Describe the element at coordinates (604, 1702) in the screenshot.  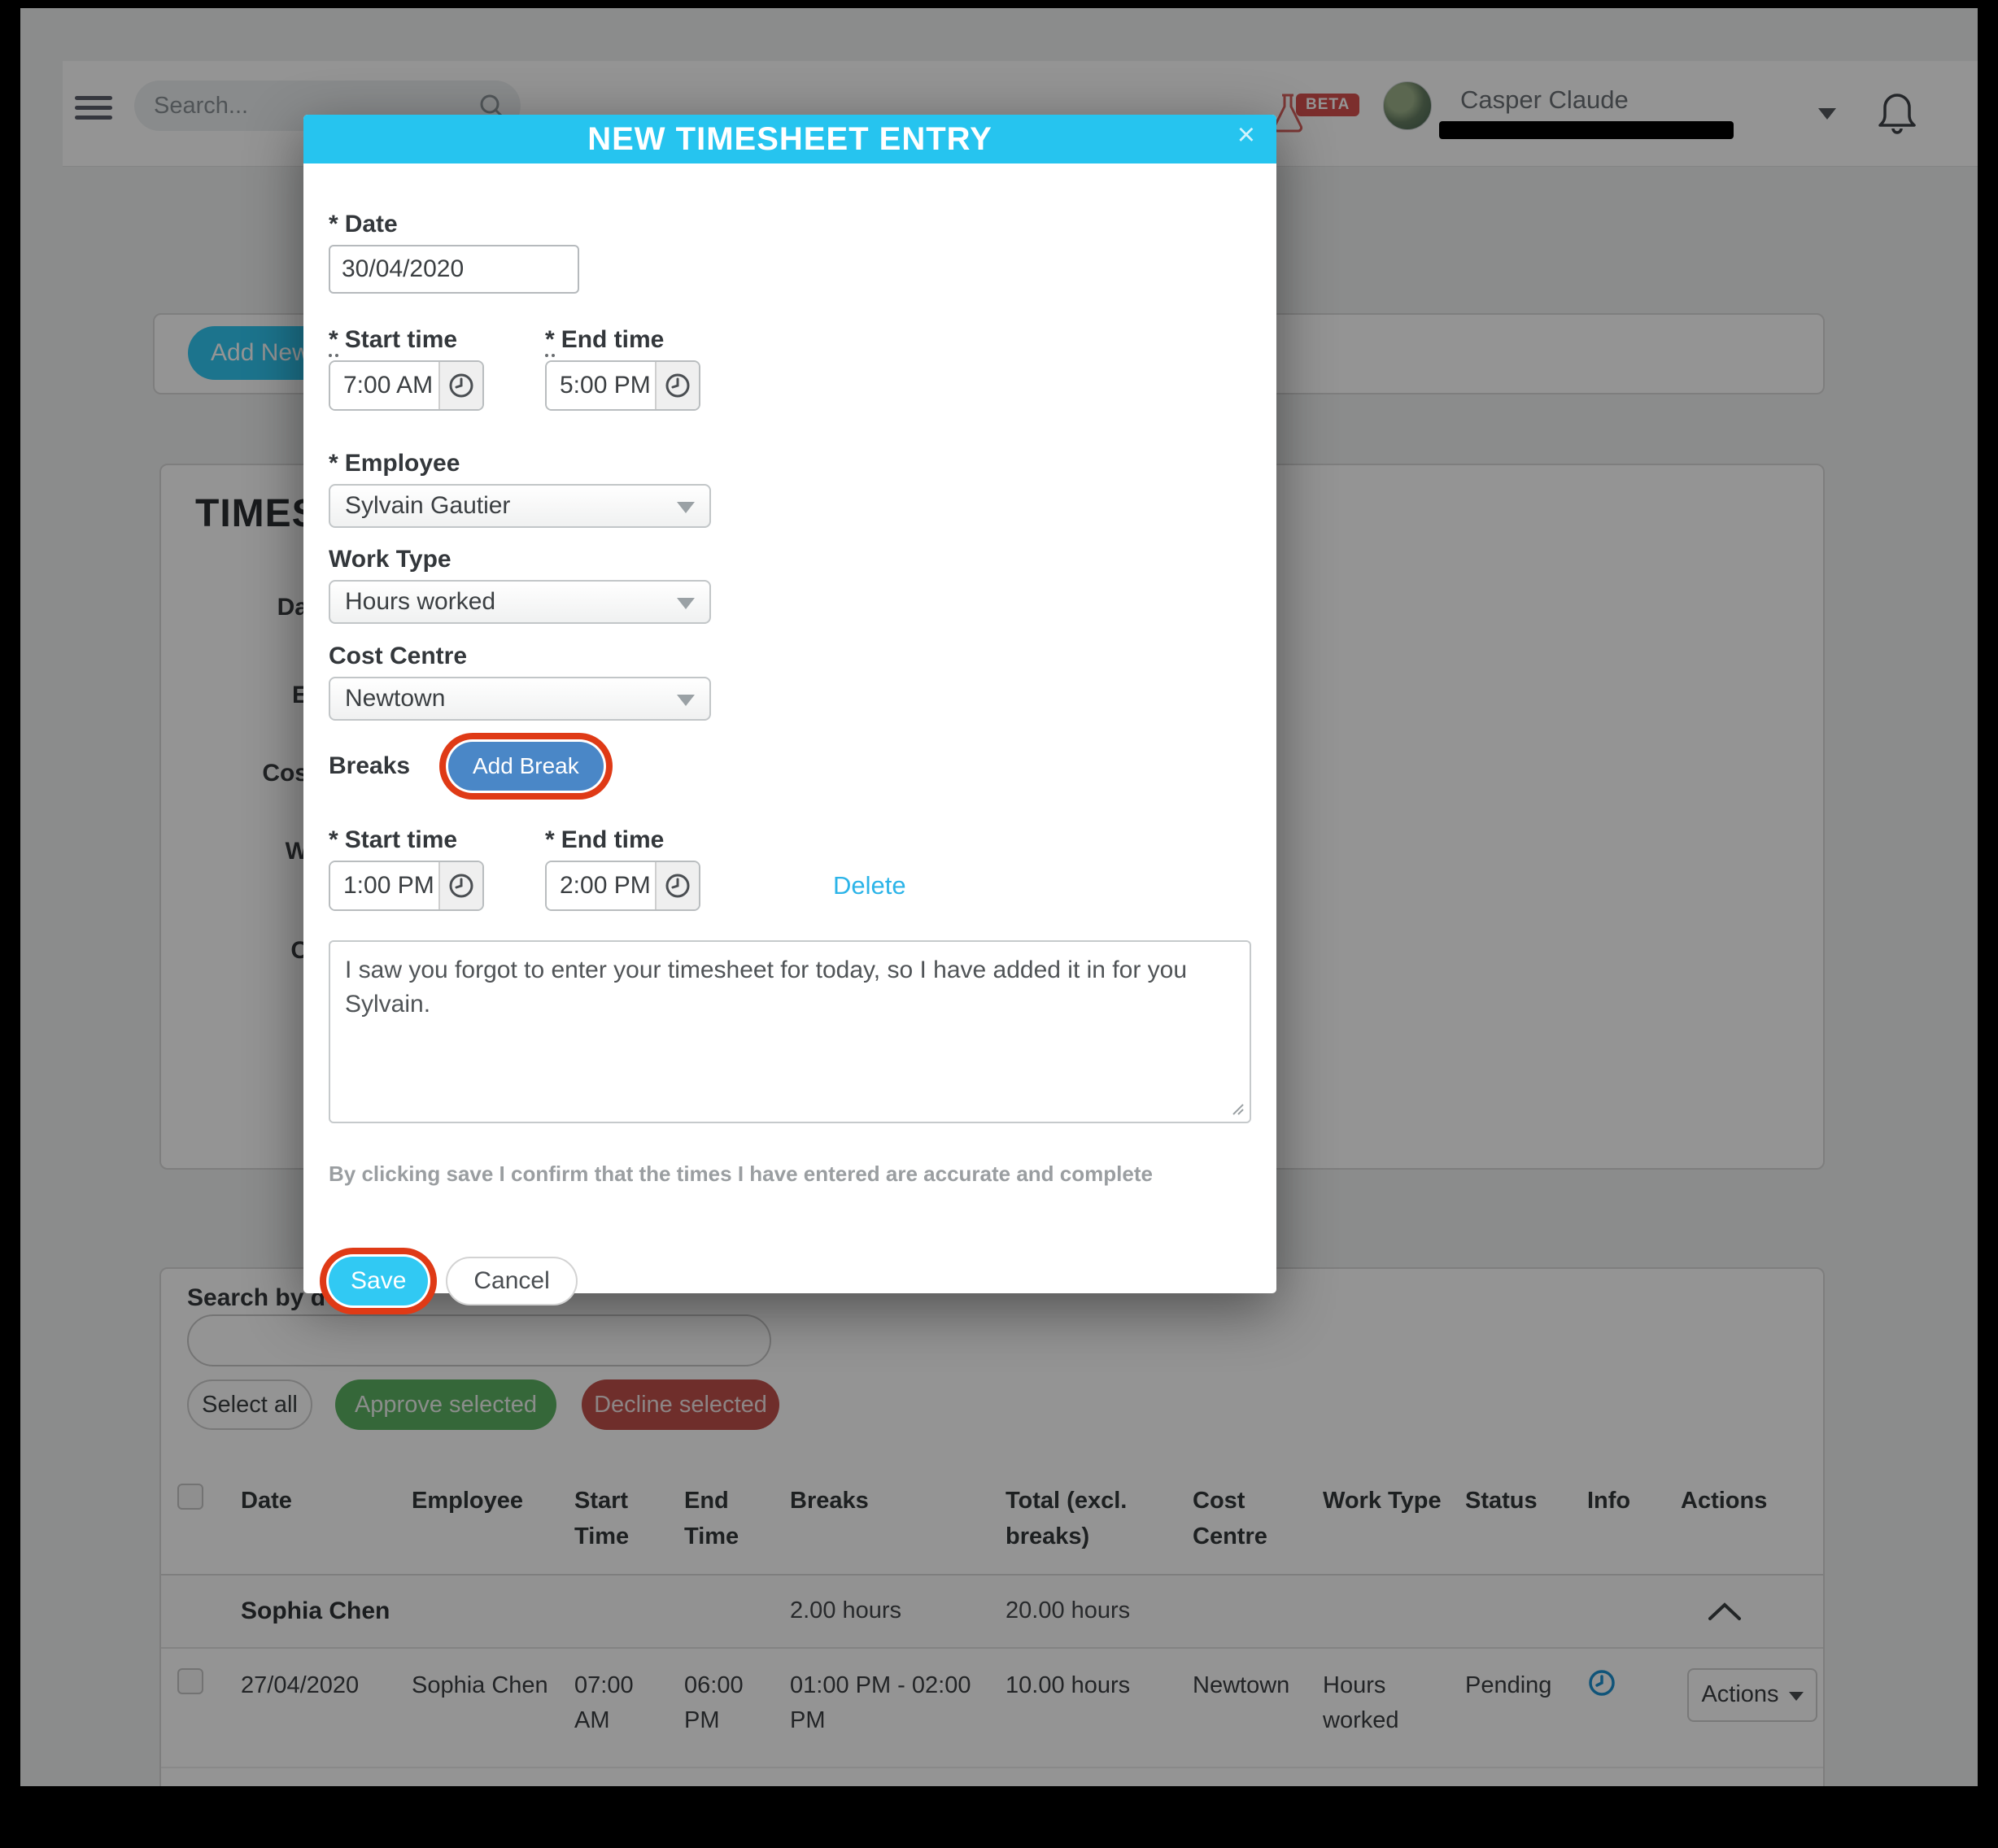
I see `row-start: 07:00 AM` at that location.